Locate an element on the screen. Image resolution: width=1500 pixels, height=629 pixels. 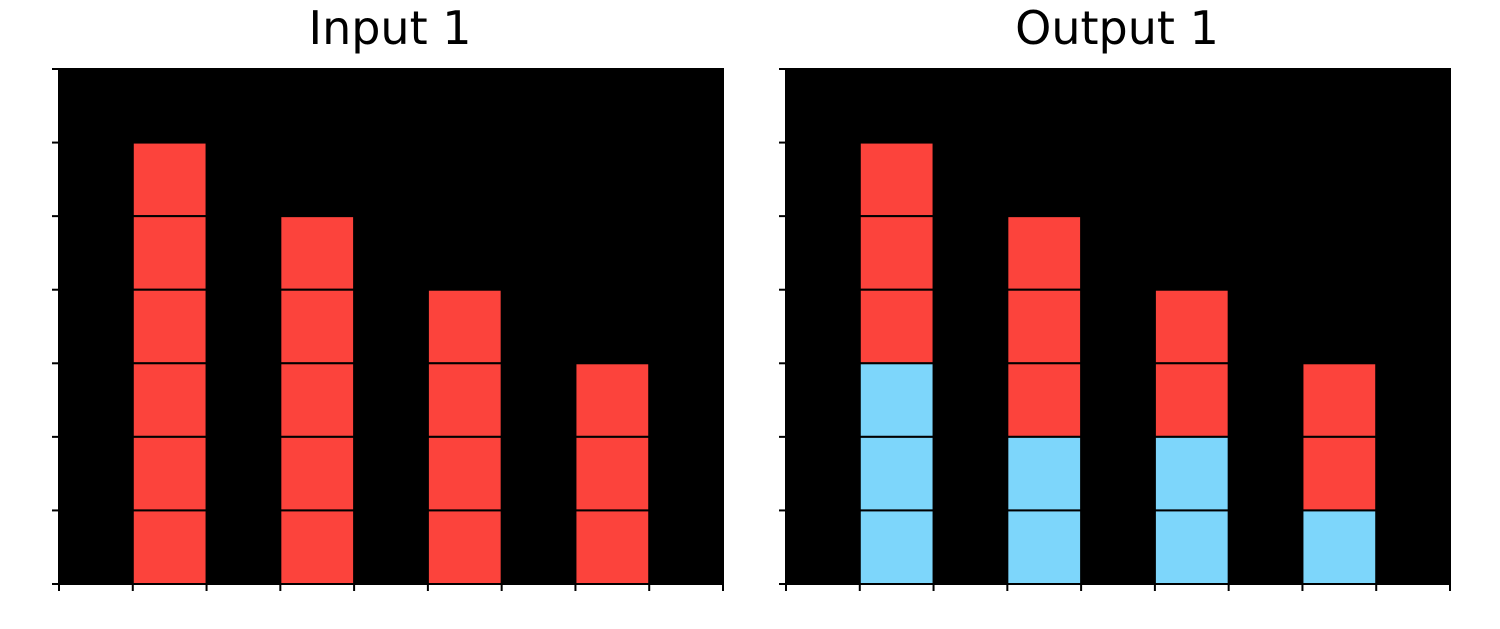
input-cell-r0-c0 is located at coordinates (96, 106).